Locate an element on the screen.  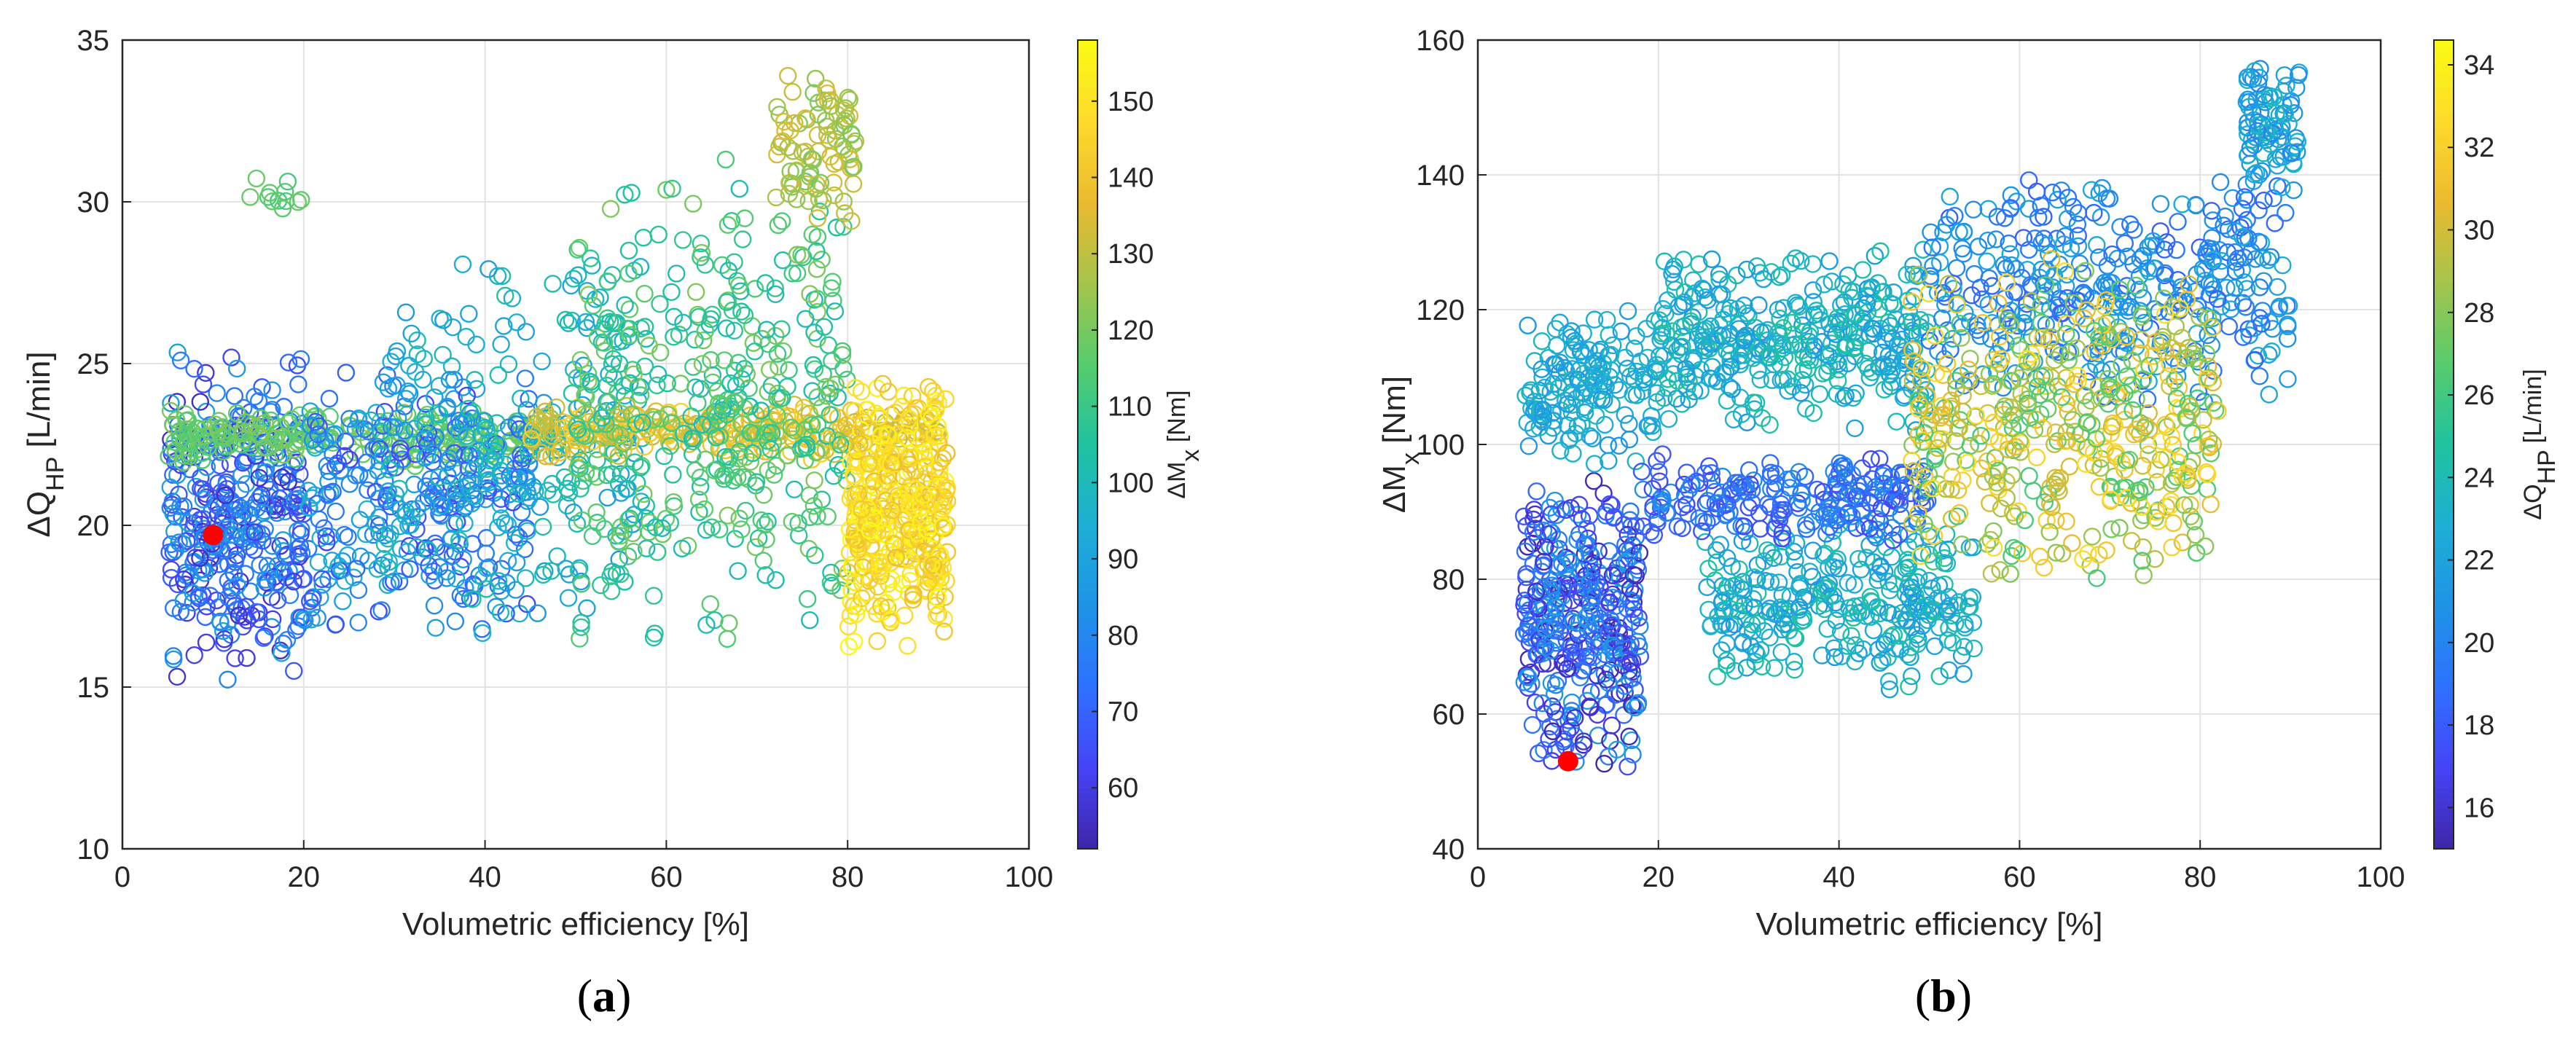
colorbar-label-sub: x is located at coordinates (1191, 456).